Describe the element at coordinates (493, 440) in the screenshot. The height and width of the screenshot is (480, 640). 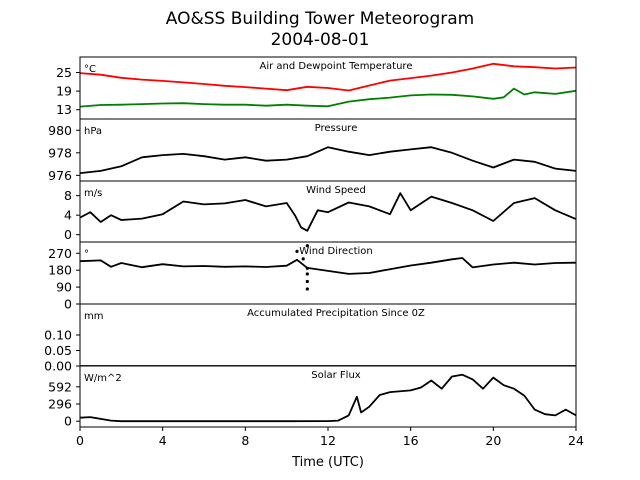
I see `x-tick-label-5: 20` at that location.